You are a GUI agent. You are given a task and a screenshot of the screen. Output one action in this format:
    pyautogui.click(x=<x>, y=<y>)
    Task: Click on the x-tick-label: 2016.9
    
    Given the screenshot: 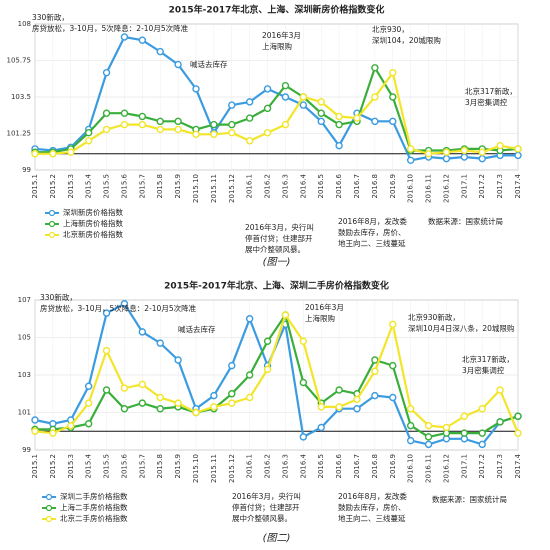 What is the action you would take?
    pyautogui.click(x=393, y=466)
    